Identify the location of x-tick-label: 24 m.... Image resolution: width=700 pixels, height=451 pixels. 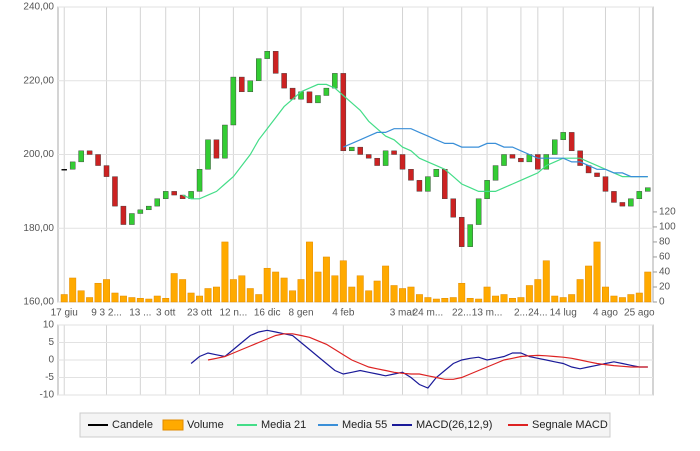
(428, 313).